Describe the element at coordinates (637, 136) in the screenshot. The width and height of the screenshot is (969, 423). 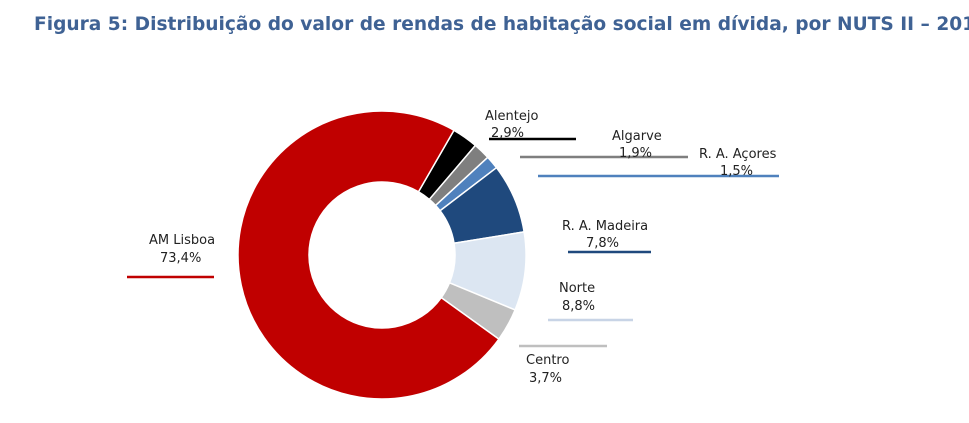
I see `label-name-algarve: Algarve` at that location.